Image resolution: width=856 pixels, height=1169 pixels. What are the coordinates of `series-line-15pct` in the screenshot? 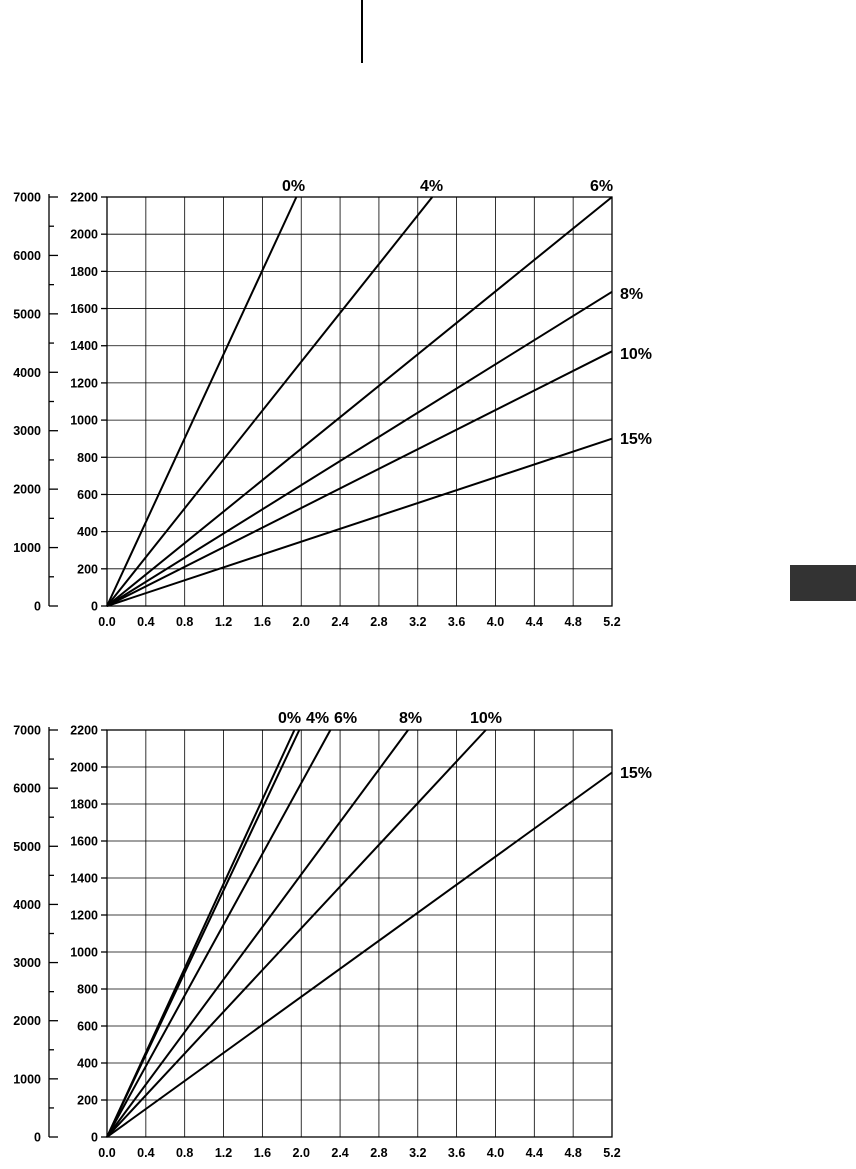 It's located at (359, 522).